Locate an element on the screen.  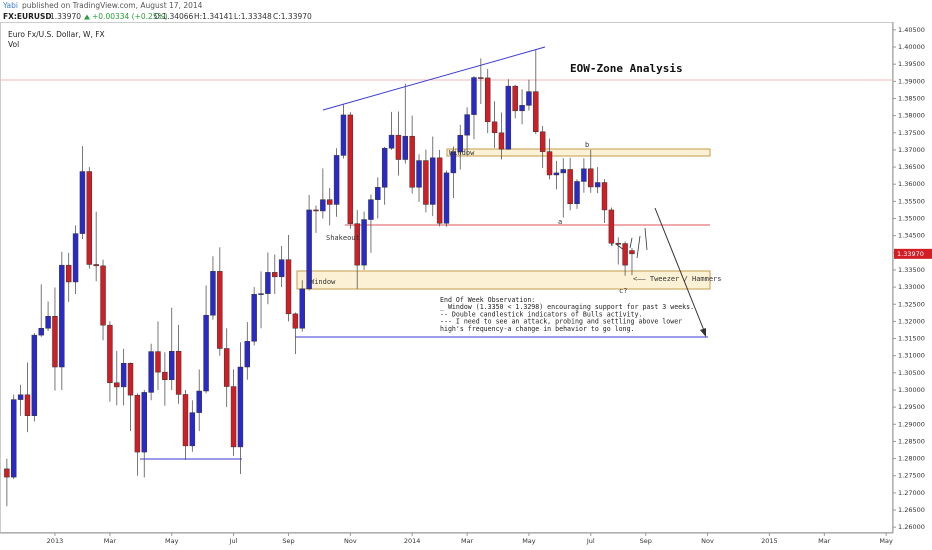
y-tick-label: 1.28000 is located at coordinates (911, 459).